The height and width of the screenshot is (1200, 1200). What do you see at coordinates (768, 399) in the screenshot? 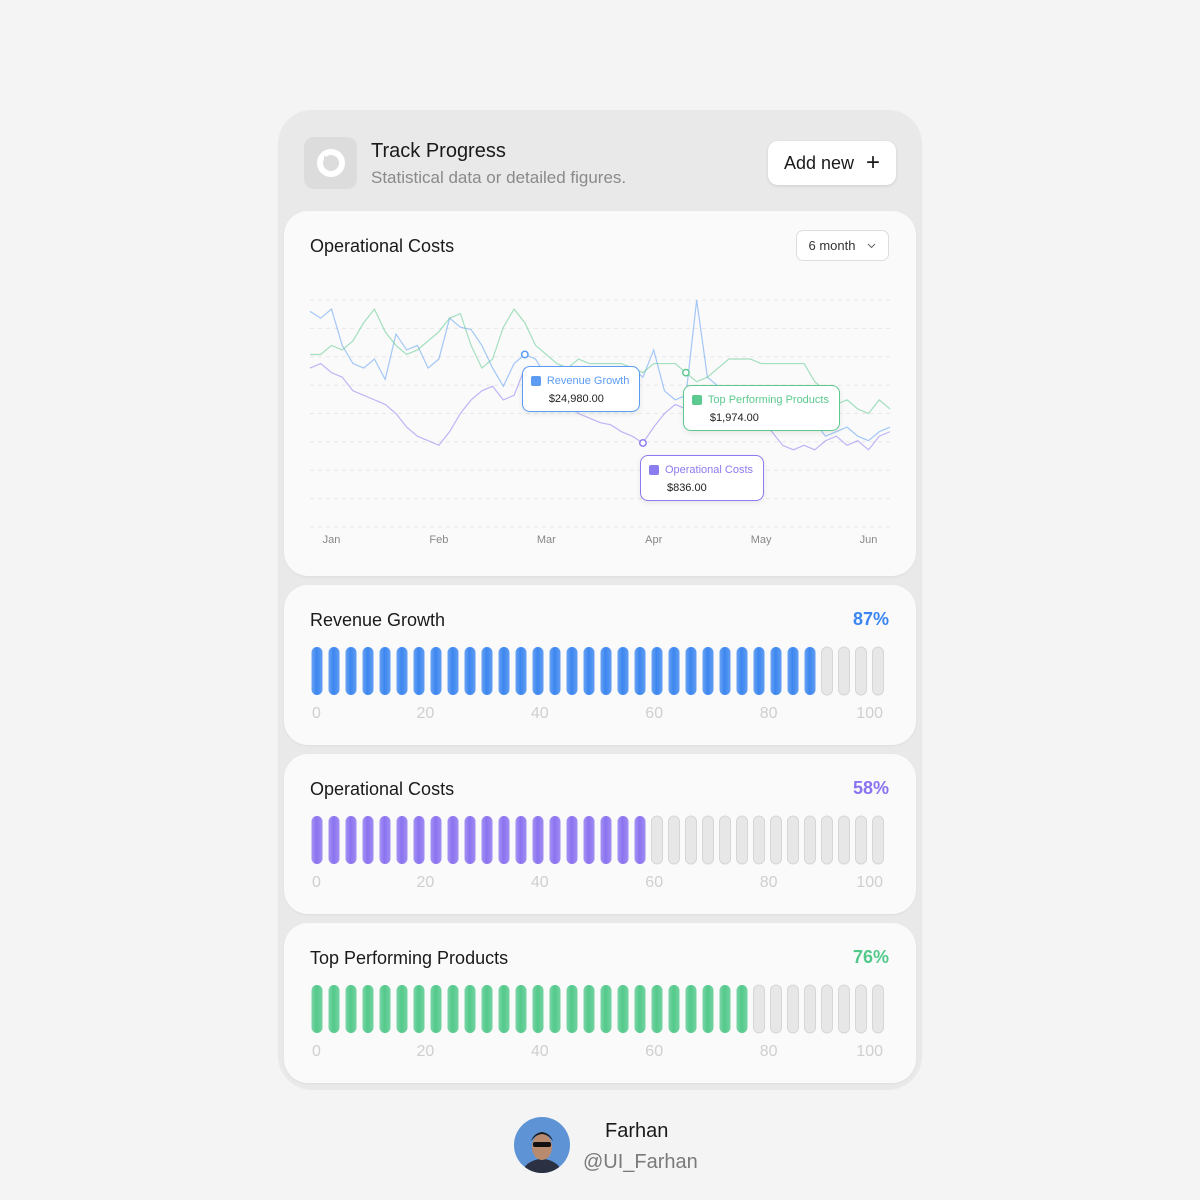
I see `tooltip-series: Top Performing Products` at bounding box center [768, 399].